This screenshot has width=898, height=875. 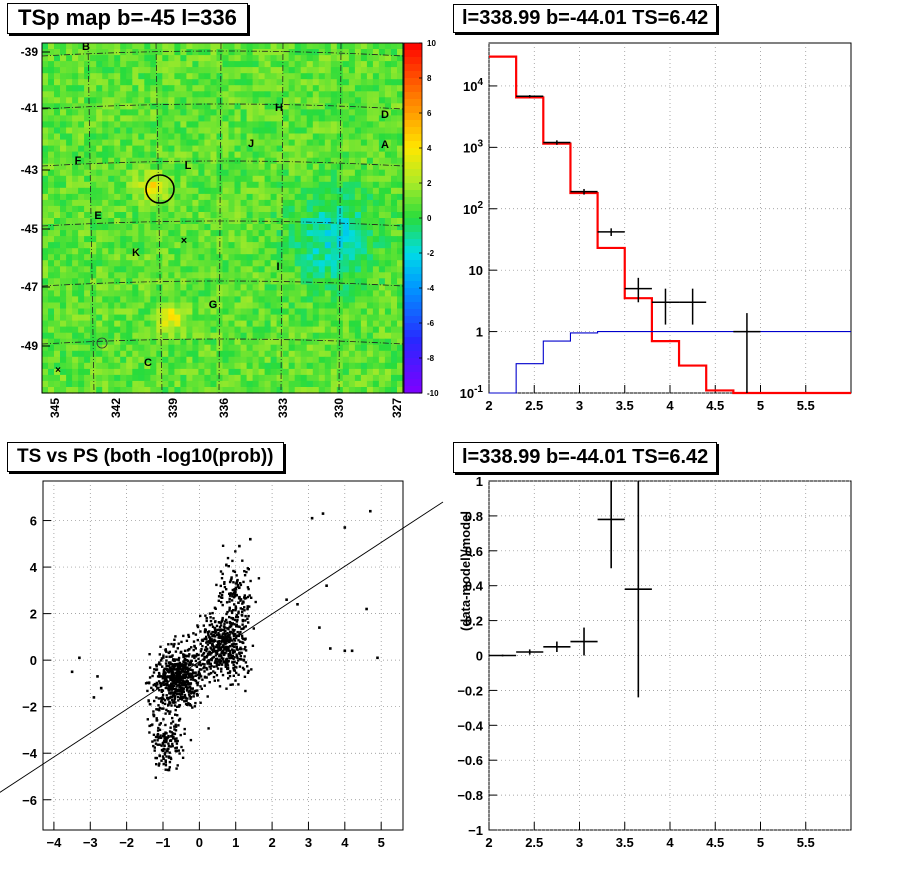 I want to click on spectrum-x-tick-label: 3, so click(x=579, y=405).